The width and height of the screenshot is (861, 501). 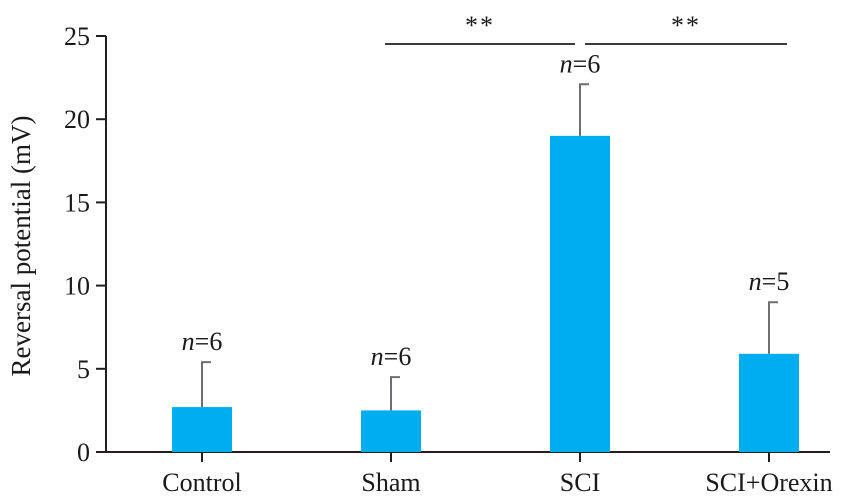 What do you see at coordinates (83, 452) in the screenshot?
I see `y-tick-label: 0` at bounding box center [83, 452].